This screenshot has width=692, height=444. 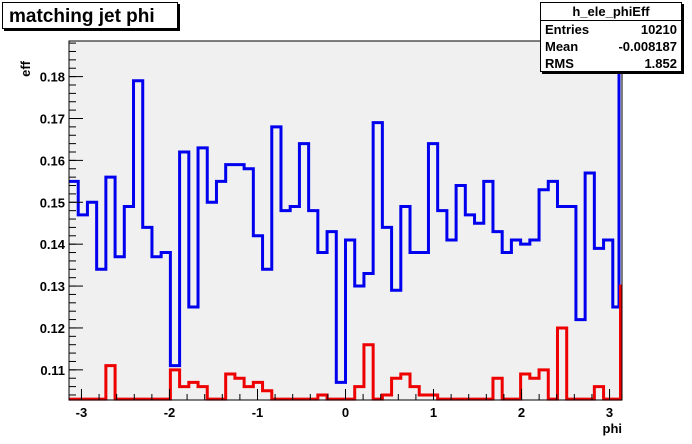 What do you see at coordinates (647, 46) in the screenshot?
I see `stats-value: -0.008187` at bounding box center [647, 46].